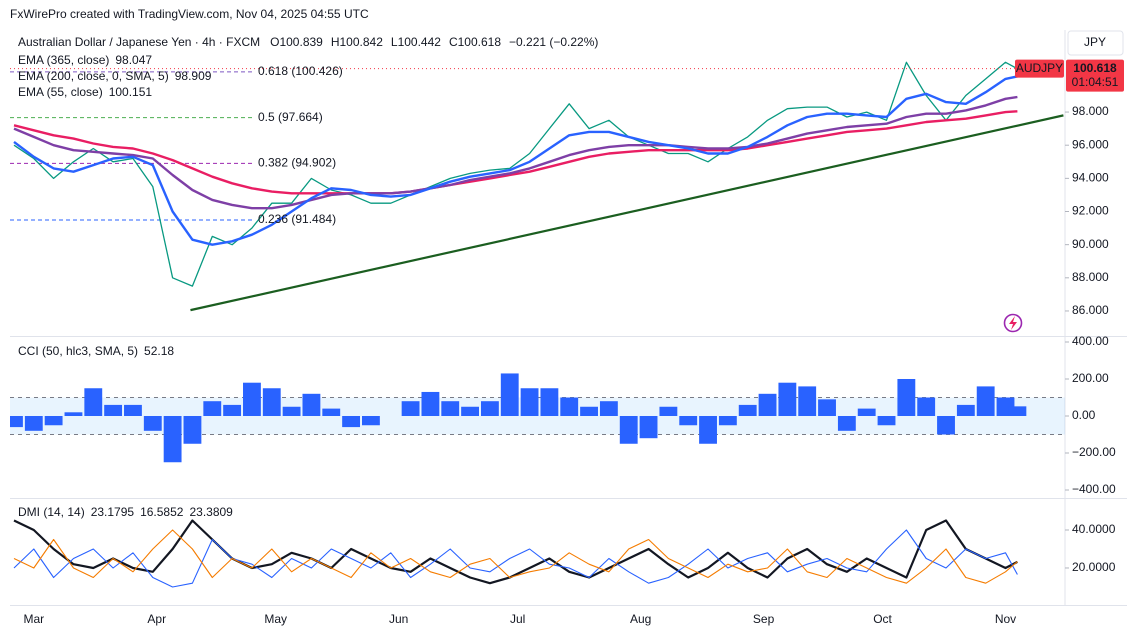 The height and width of the screenshot is (638, 1127). What do you see at coordinates (156, 619) in the screenshot?
I see `x-tick-label: Apr` at bounding box center [156, 619].